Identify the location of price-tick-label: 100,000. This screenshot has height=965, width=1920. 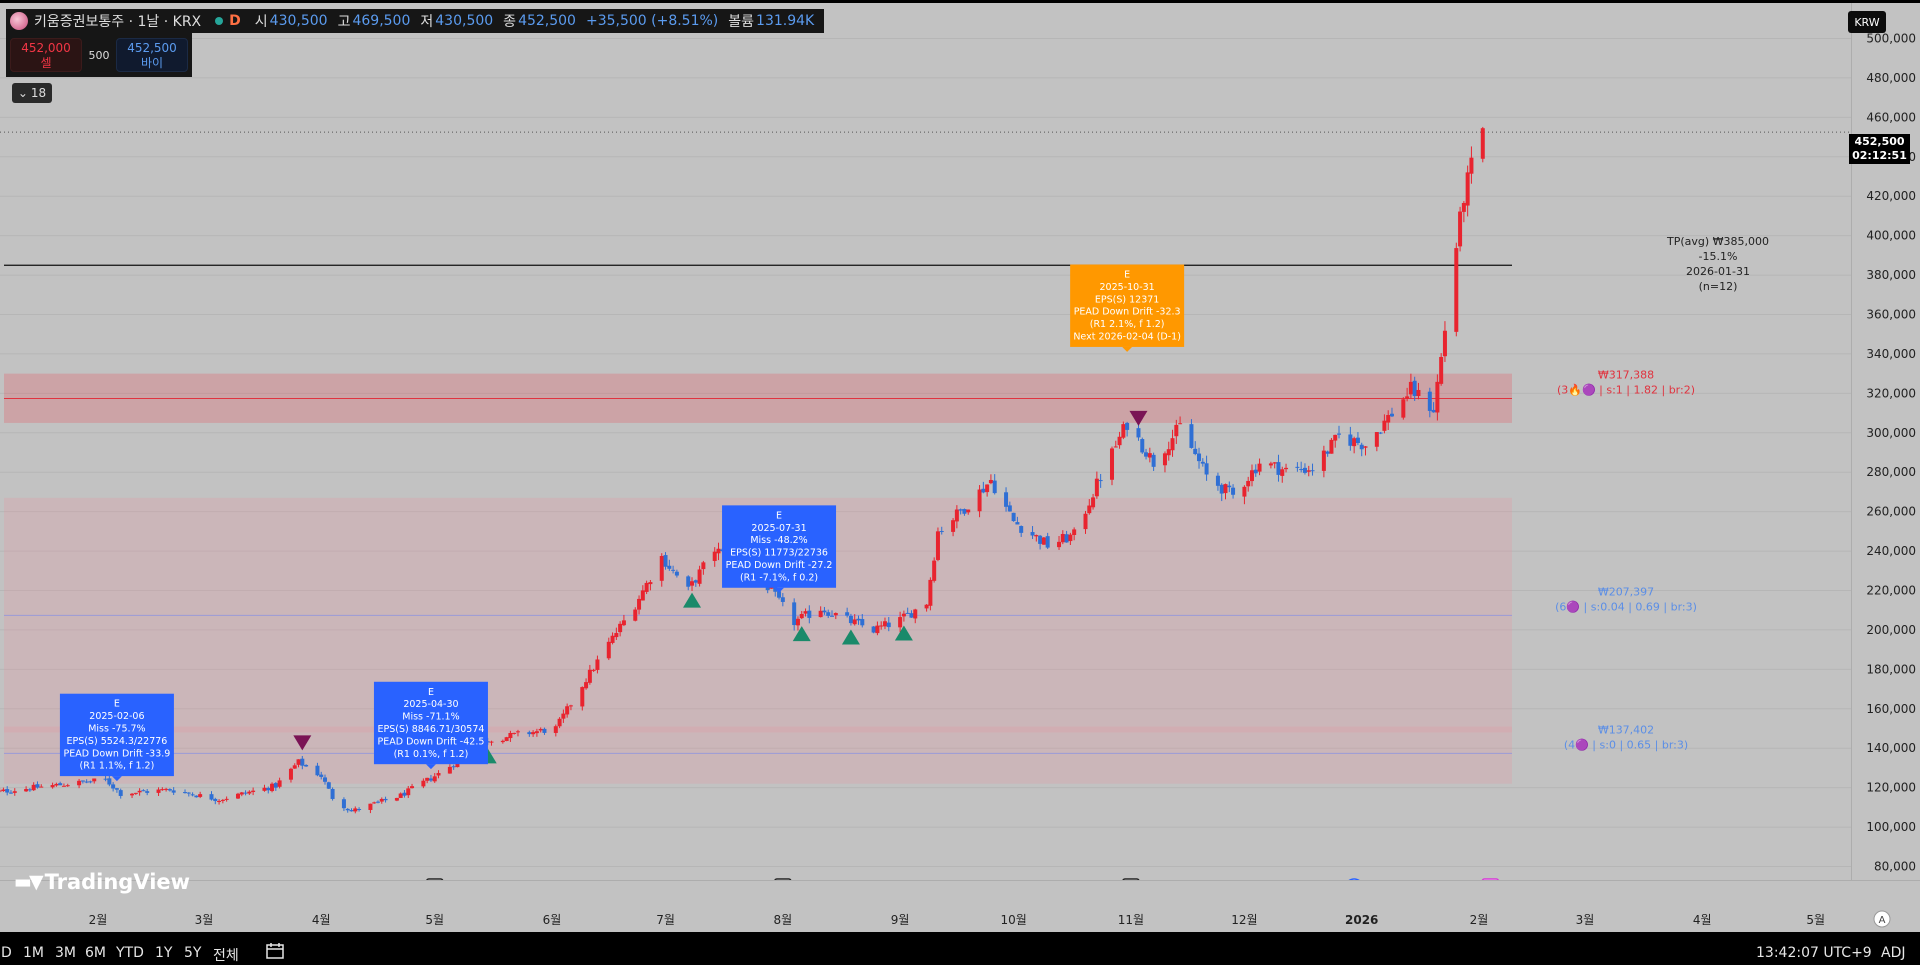
(1891, 827).